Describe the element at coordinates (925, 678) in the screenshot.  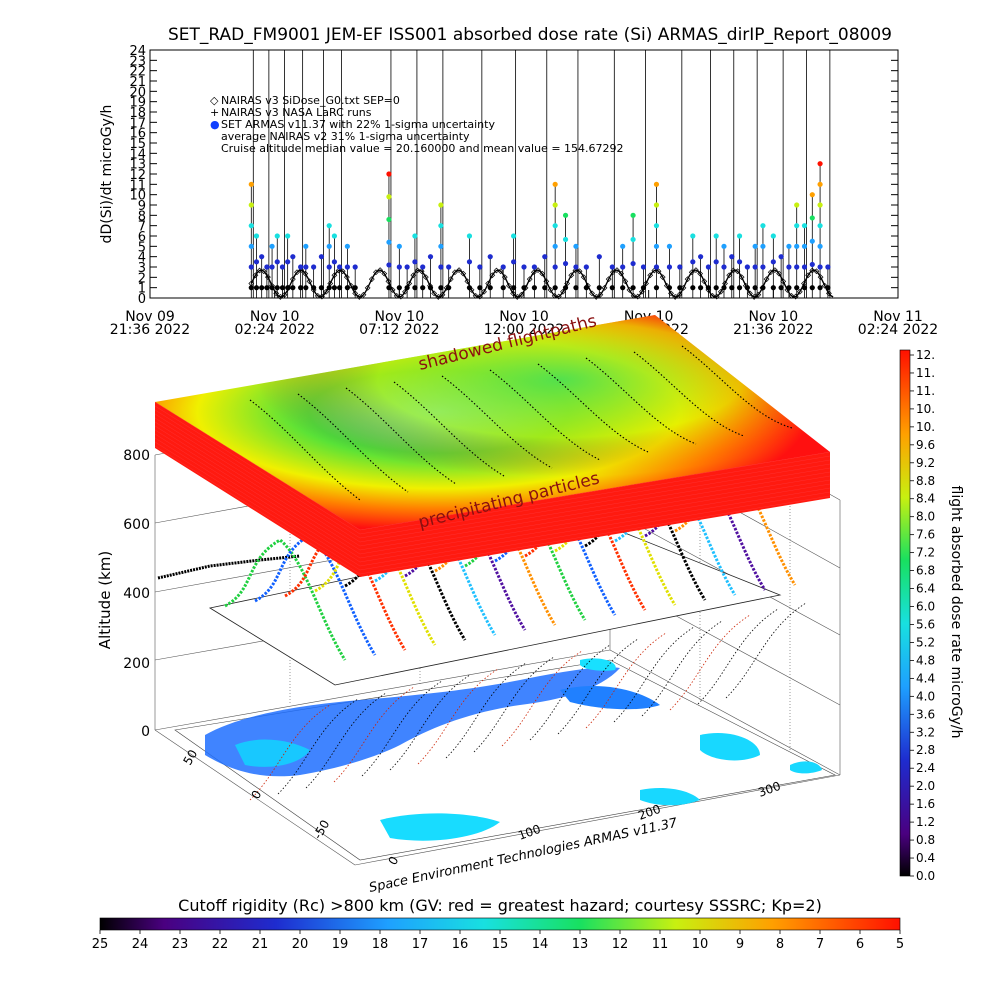
I see `dose-colorbar-tick-label: 4.4` at that location.